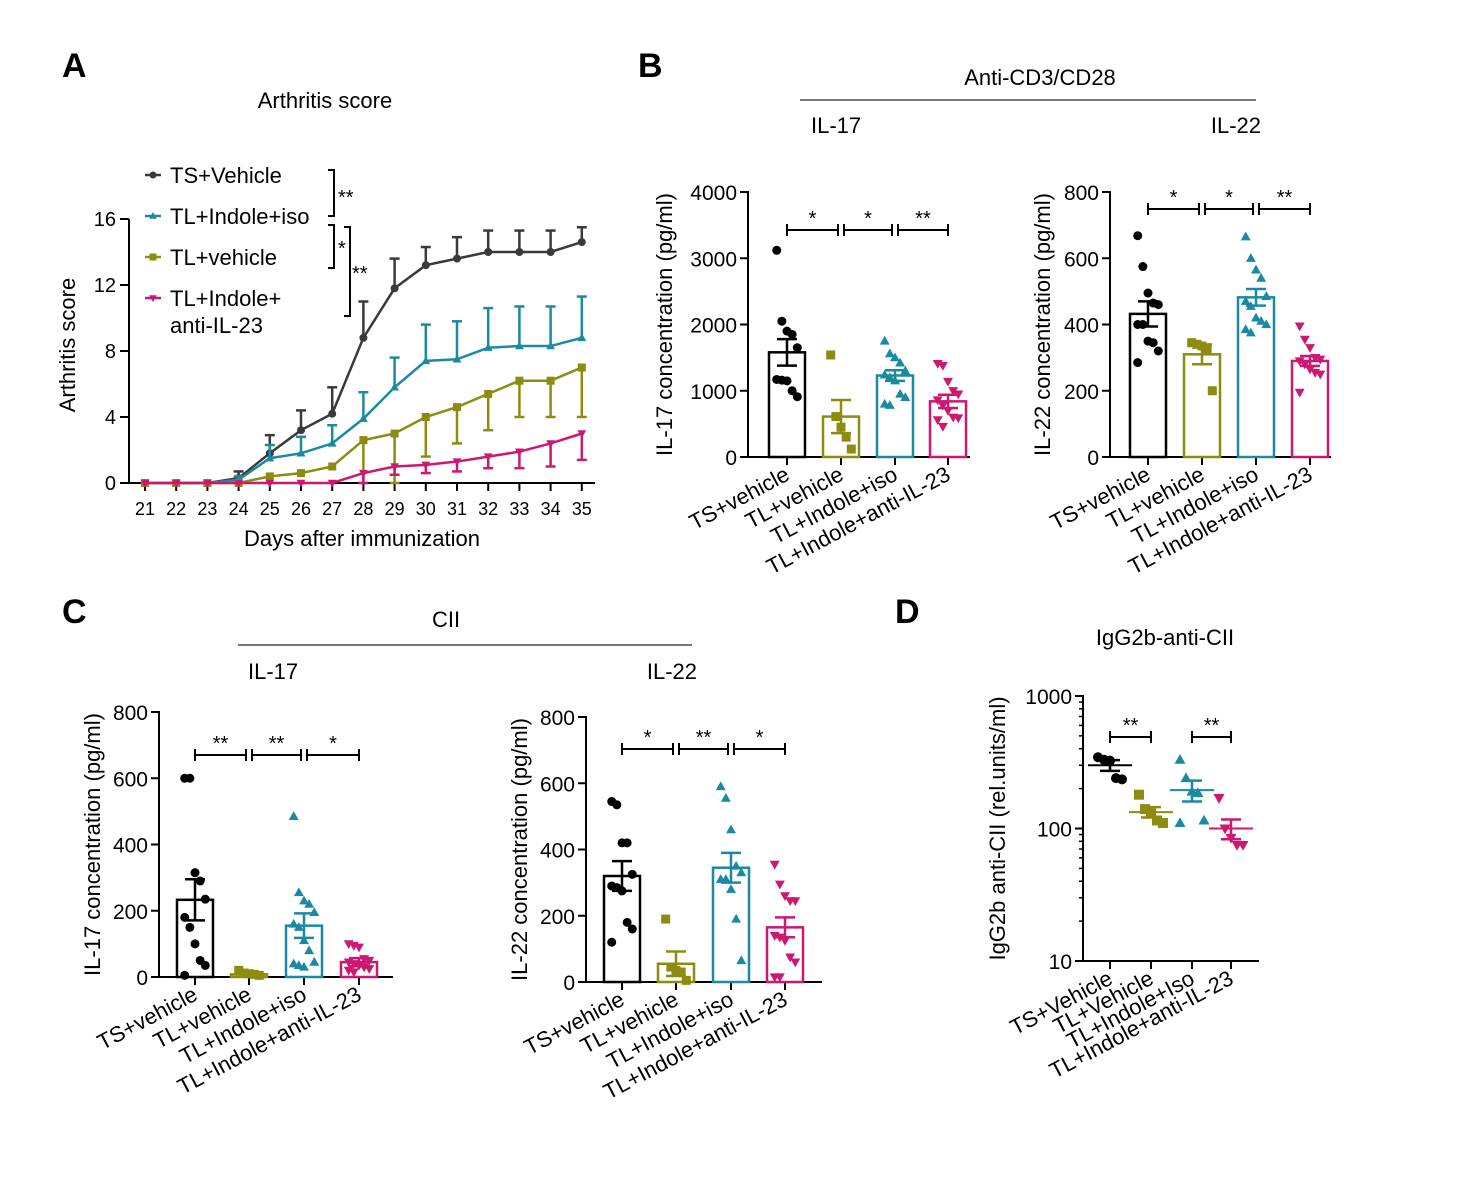  I want to click on y-axis-label: IgG2b anti-CII (rel.units/ml), so click(997, 828).